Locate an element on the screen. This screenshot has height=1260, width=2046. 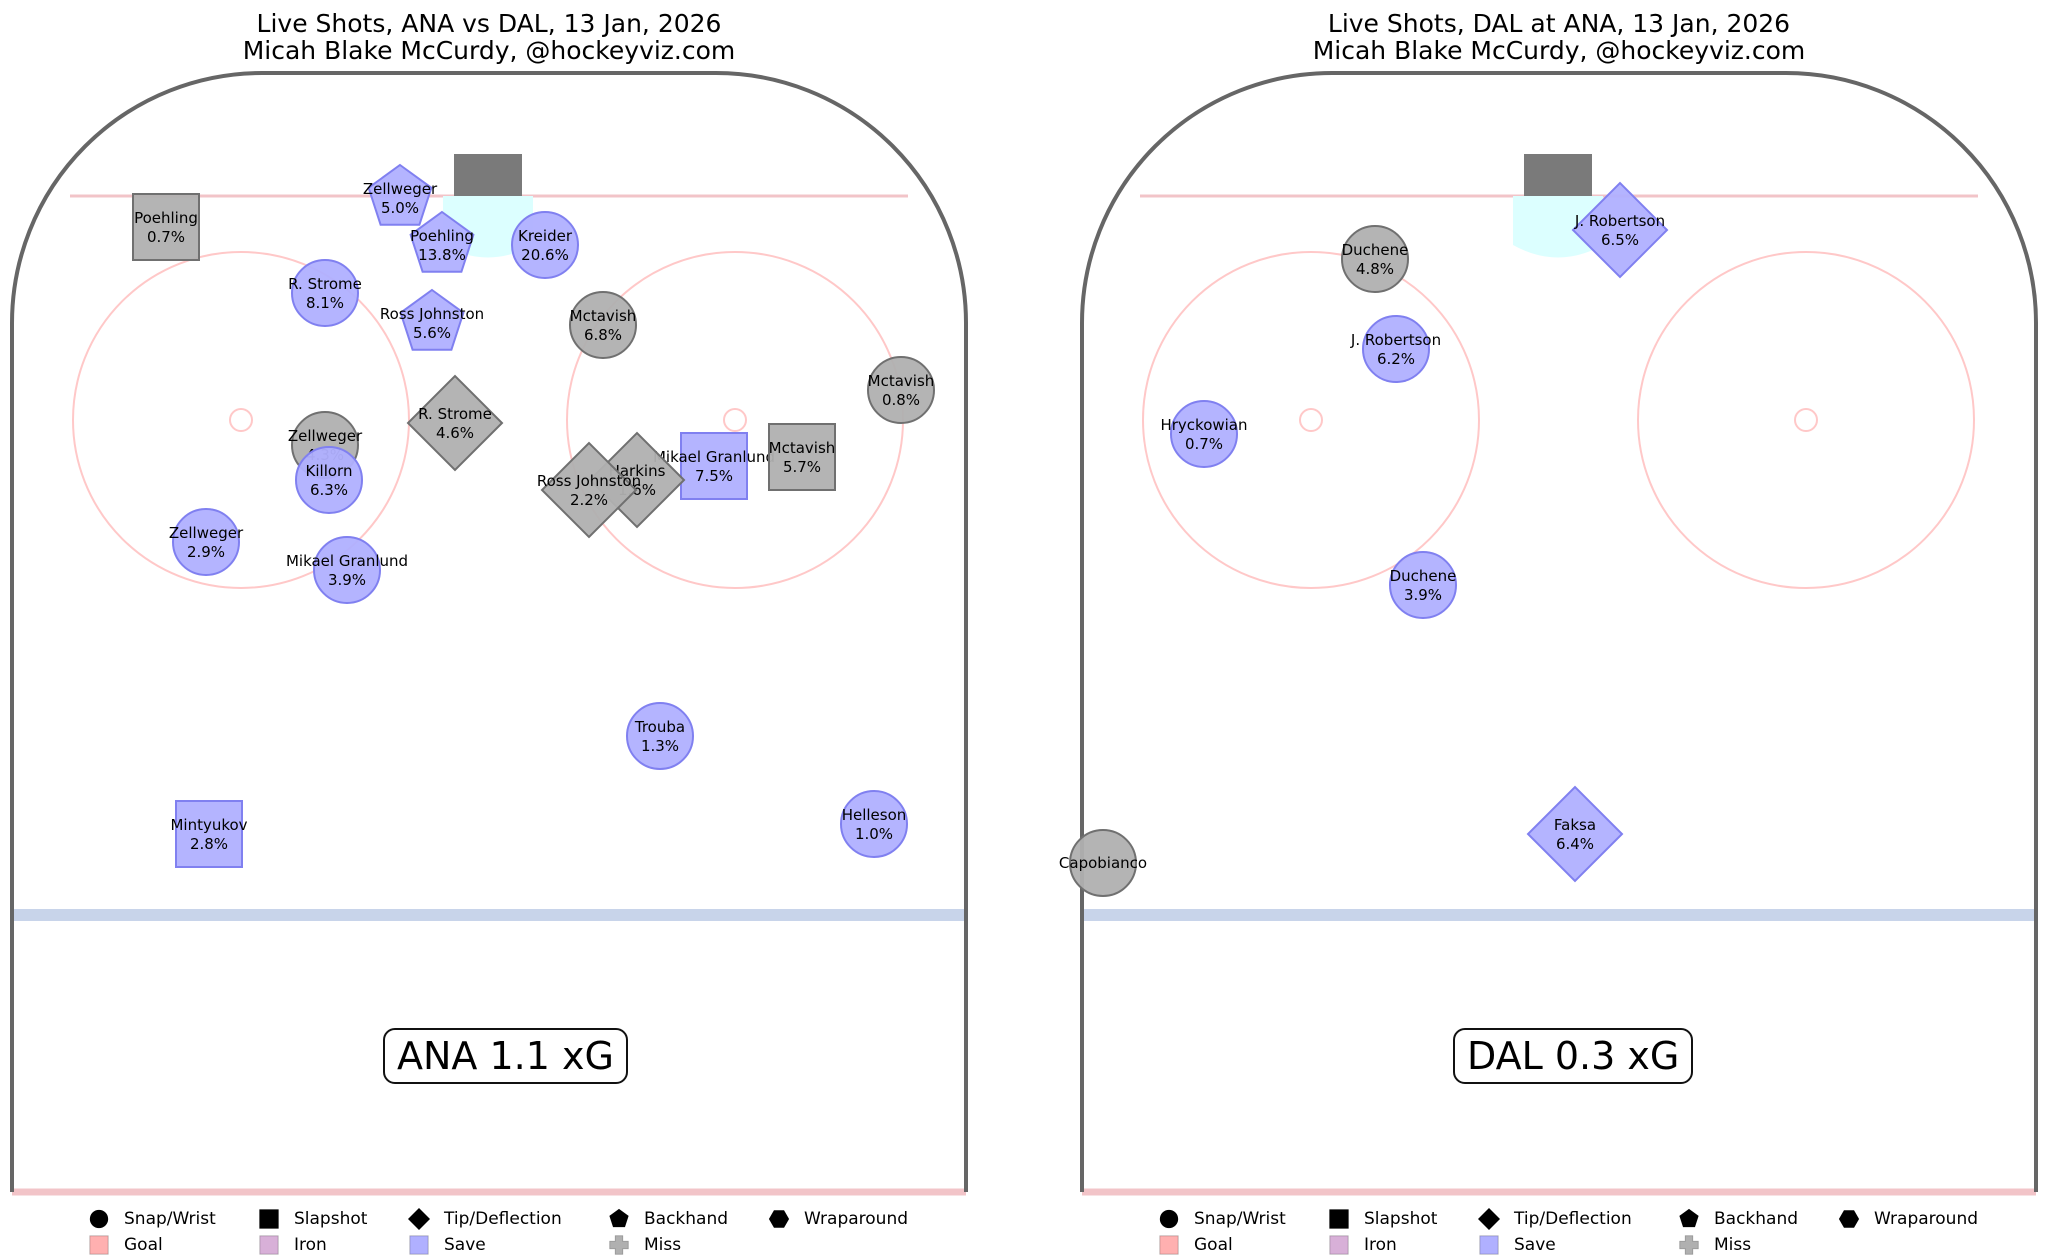
shot-player-label: J. Robertson is located at coordinates (1619, 221).